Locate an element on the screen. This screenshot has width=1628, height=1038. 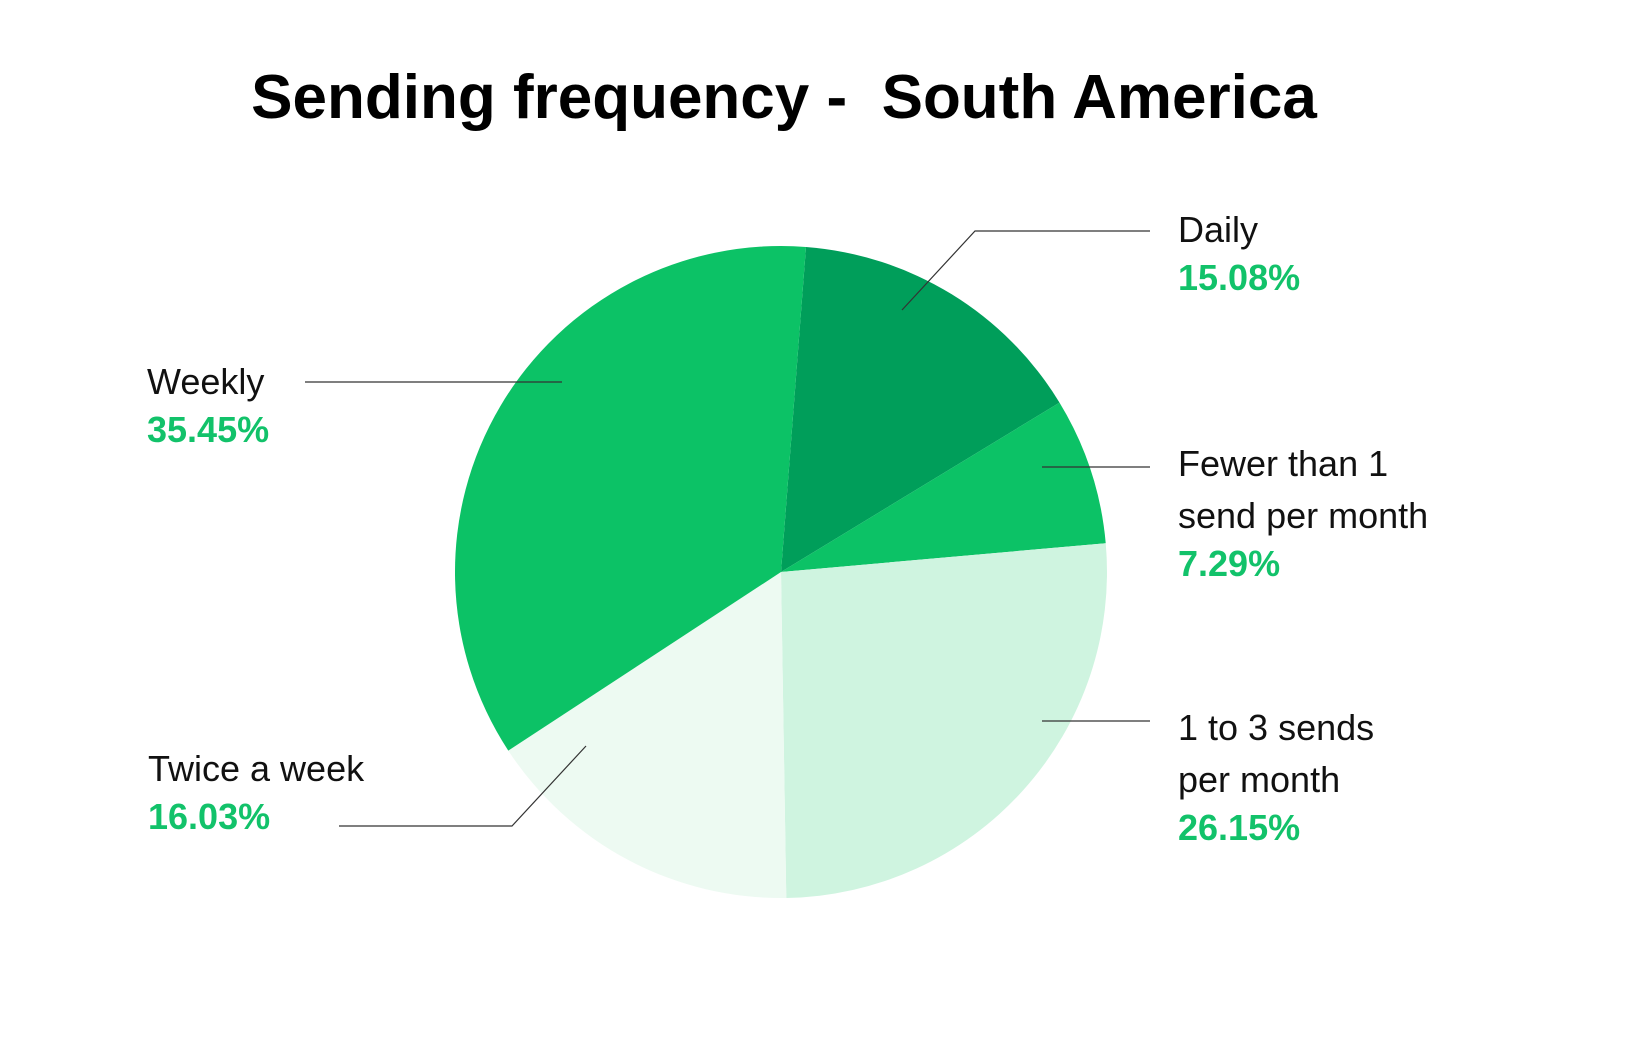
chart-title: Sending frequency - South America is located at coordinates (784, 97).